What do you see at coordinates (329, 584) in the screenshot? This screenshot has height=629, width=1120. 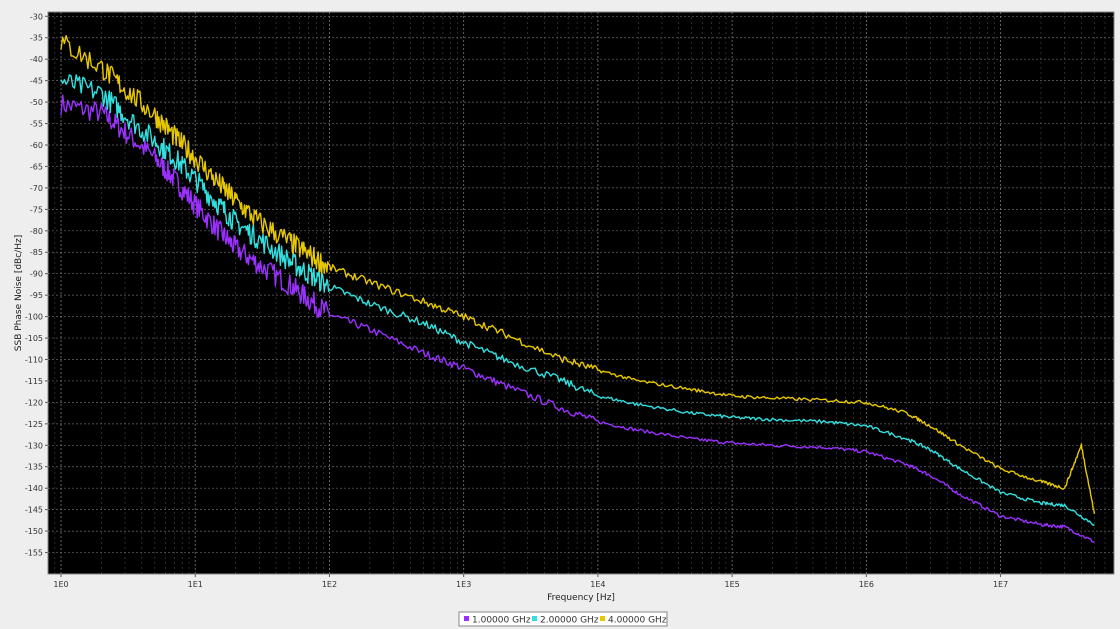 I see `x-tick-label: 1E2` at bounding box center [329, 584].